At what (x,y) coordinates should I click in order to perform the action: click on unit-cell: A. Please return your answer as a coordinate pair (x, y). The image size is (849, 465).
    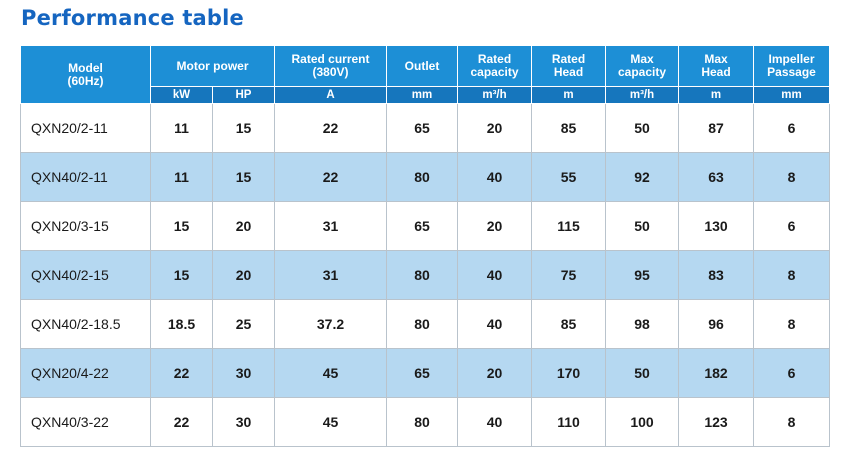
    Looking at the image, I should click on (330, 95).